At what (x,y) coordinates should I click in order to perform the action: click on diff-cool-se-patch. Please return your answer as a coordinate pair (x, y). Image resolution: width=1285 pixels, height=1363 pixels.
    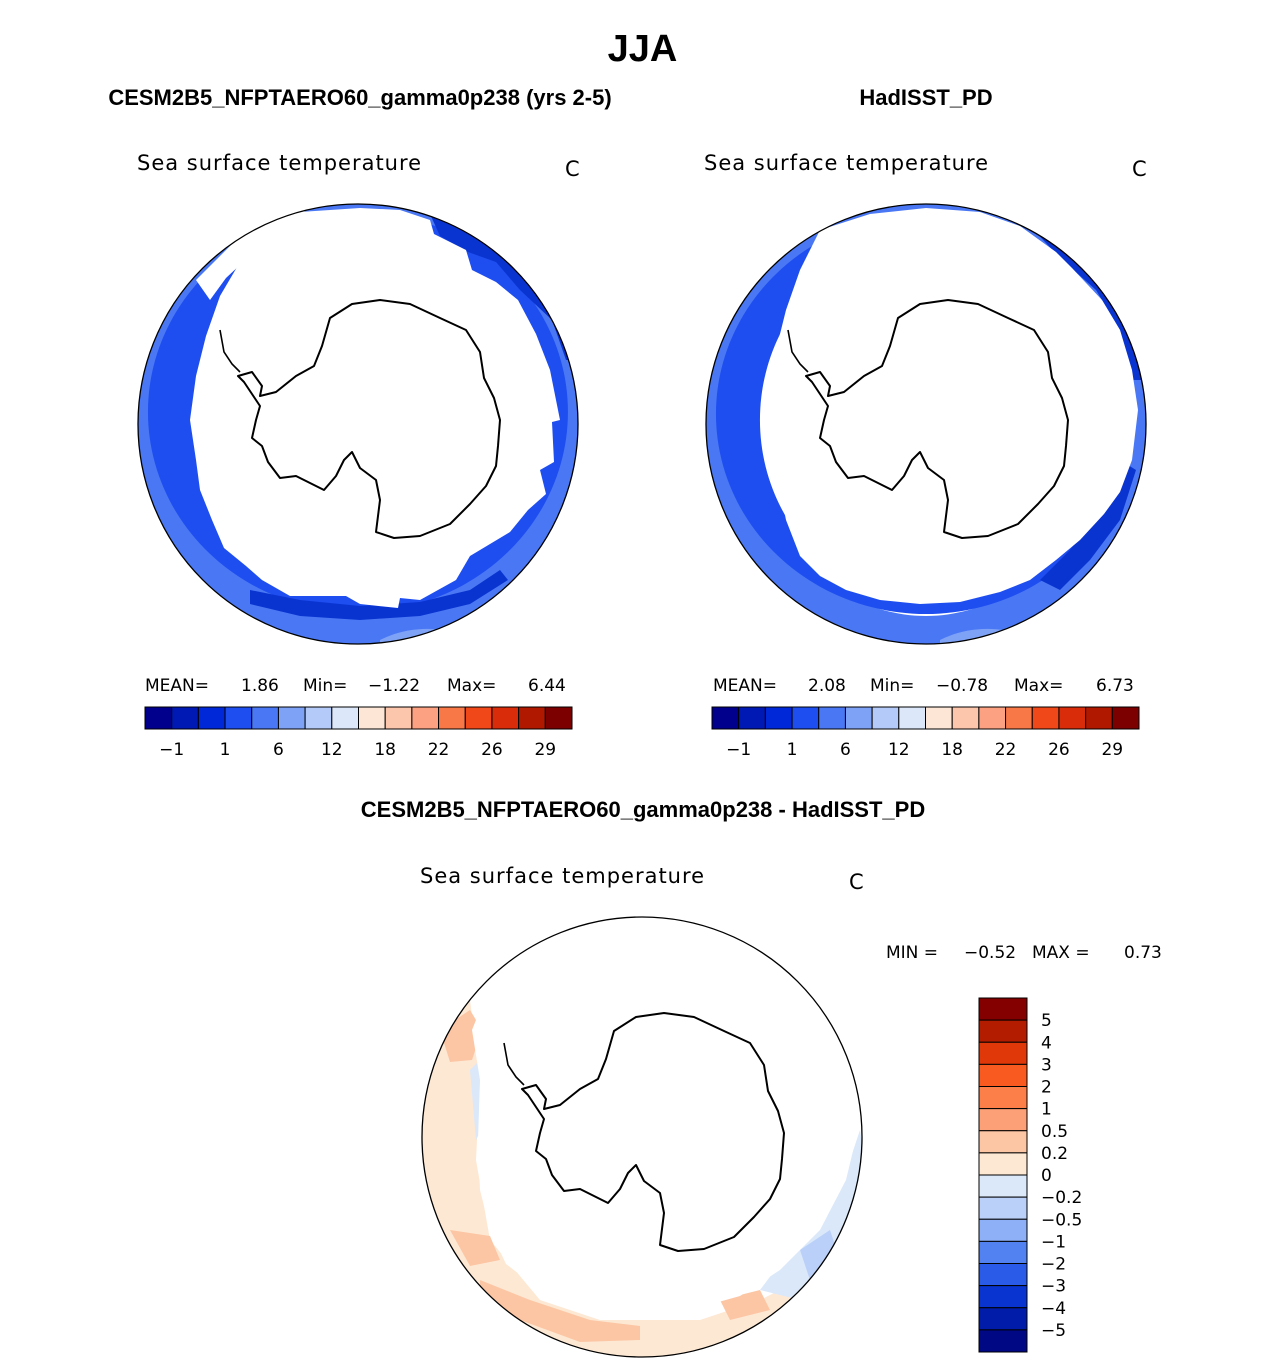
    Looking at the image, I should click on (820, 1255).